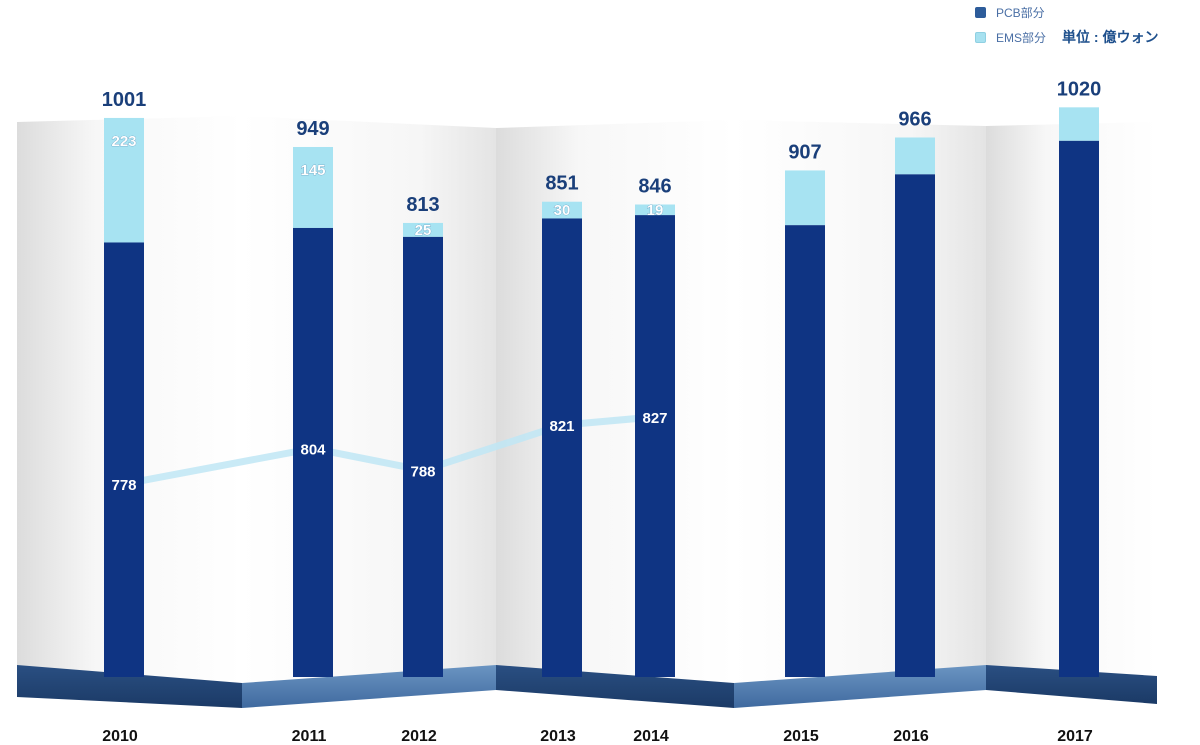 The image size is (1200, 745). What do you see at coordinates (124, 100) in the screenshot?
I see `total-label-2010: 1001` at bounding box center [124, 100].